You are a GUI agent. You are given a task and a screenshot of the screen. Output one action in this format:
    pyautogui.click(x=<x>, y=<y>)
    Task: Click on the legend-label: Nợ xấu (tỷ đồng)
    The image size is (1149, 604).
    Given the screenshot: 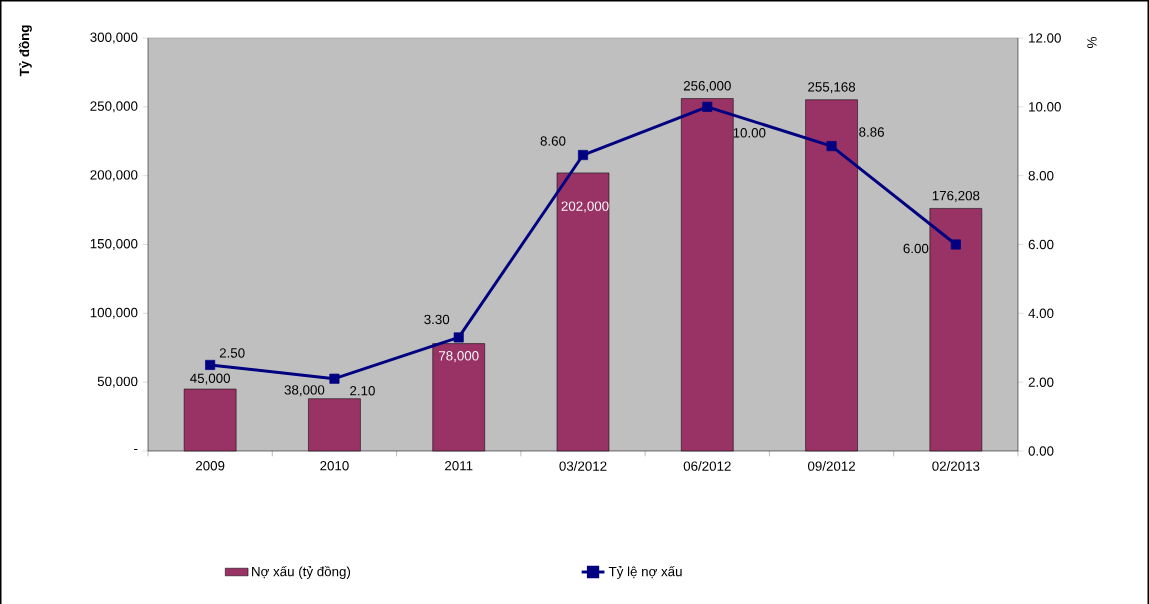 What is the action you would take?
    pyautogui.click(x=301, y=572)
    